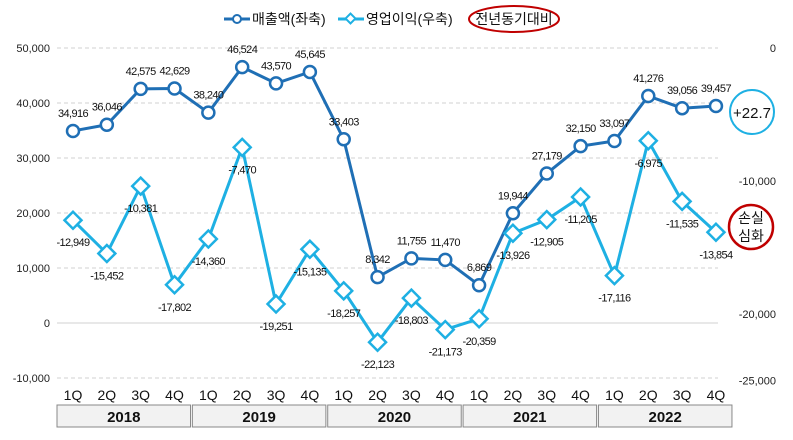 This screenshot has height=440, width=793. I want to click on legend-highlight-ellipse, so click(514, 19).